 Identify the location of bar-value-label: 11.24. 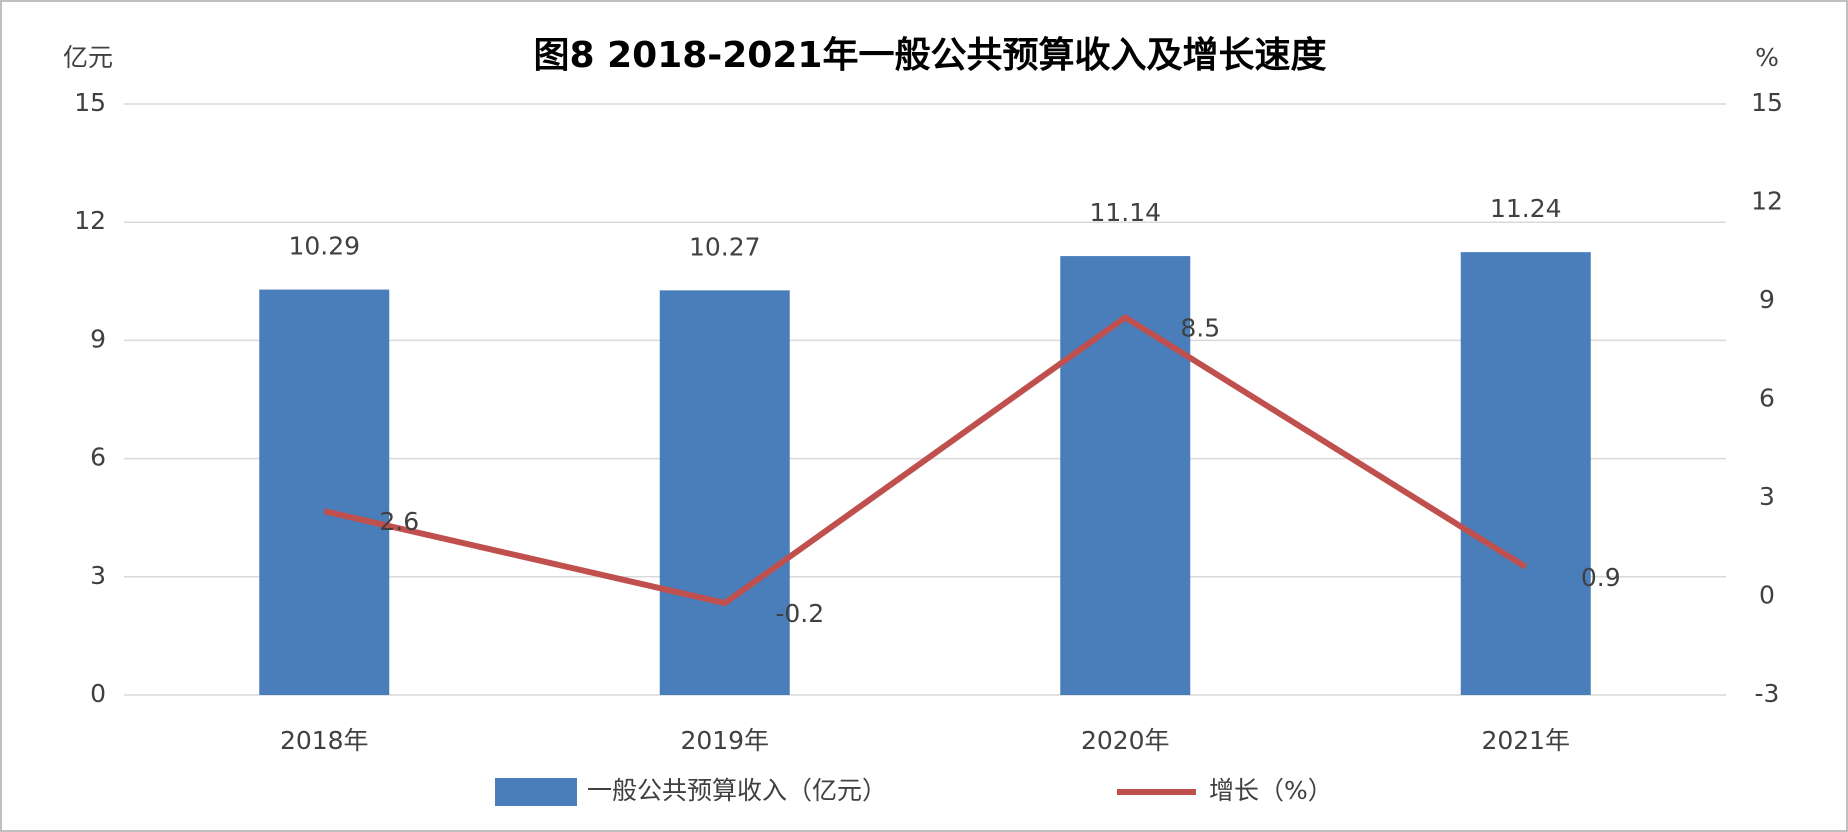
(1526, 208).